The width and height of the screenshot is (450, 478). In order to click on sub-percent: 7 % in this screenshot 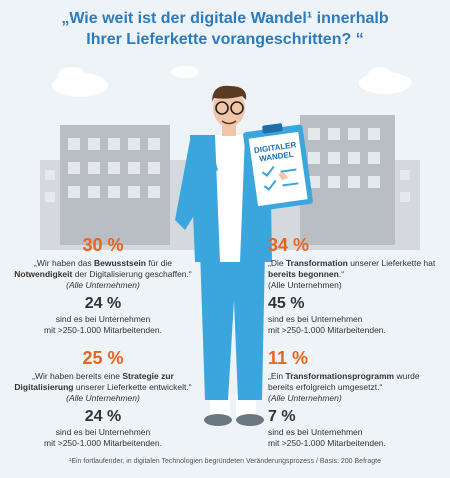, I will do `click(282, 416)`.